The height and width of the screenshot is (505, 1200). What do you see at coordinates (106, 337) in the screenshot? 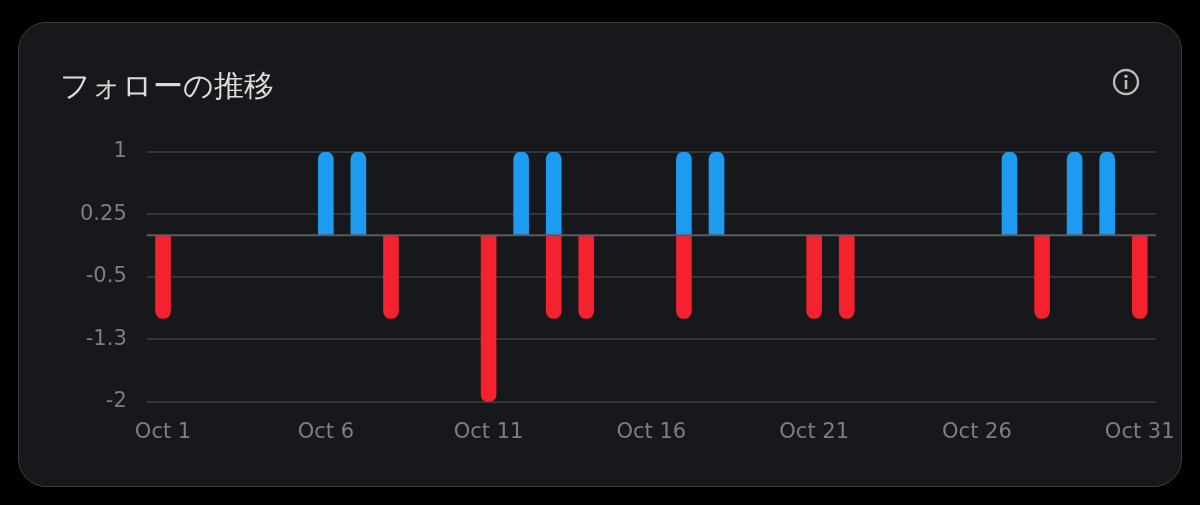
I see `y-tick-label: -1.3` at bounding box center [106, 337].